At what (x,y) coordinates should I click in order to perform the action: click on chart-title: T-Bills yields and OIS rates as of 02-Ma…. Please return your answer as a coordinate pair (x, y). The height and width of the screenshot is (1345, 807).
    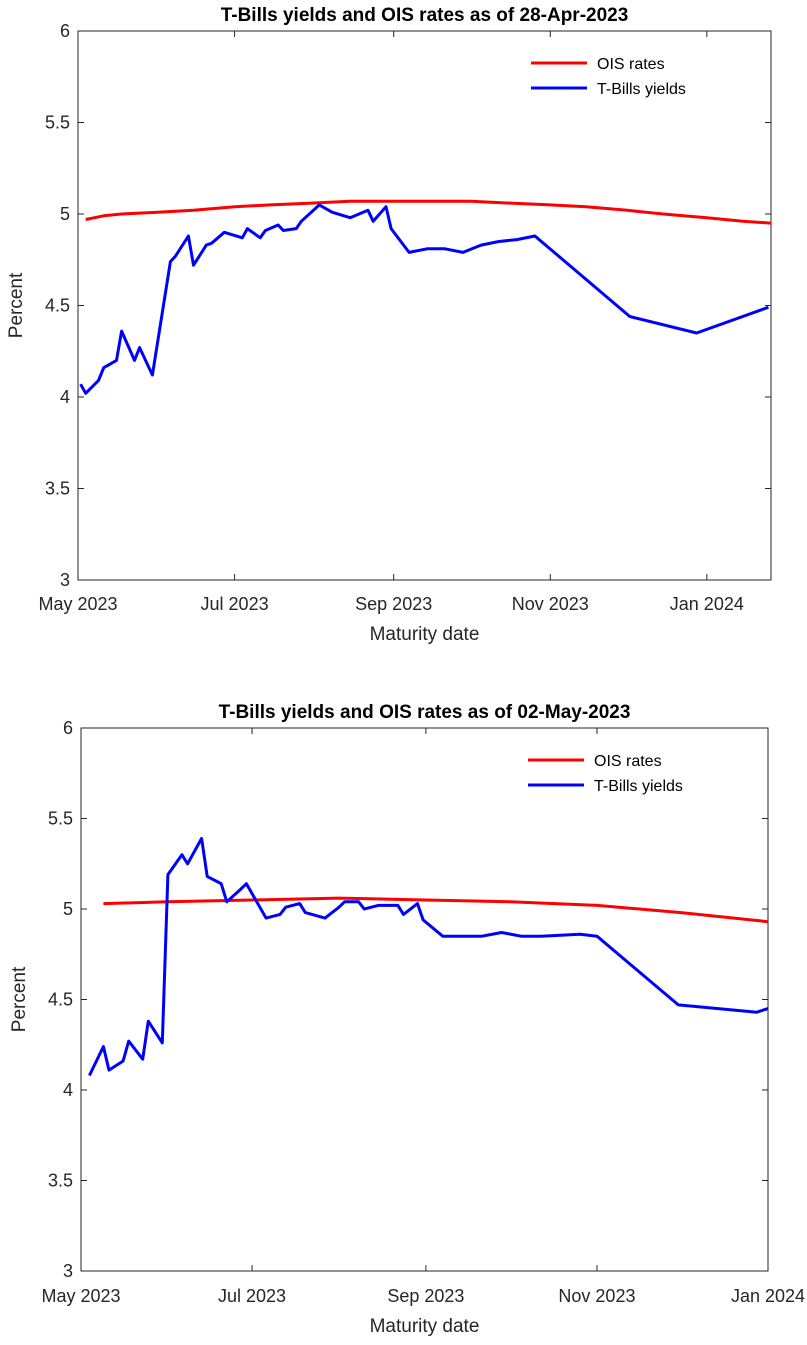
    Looking at the image, I should click on (425, 712).